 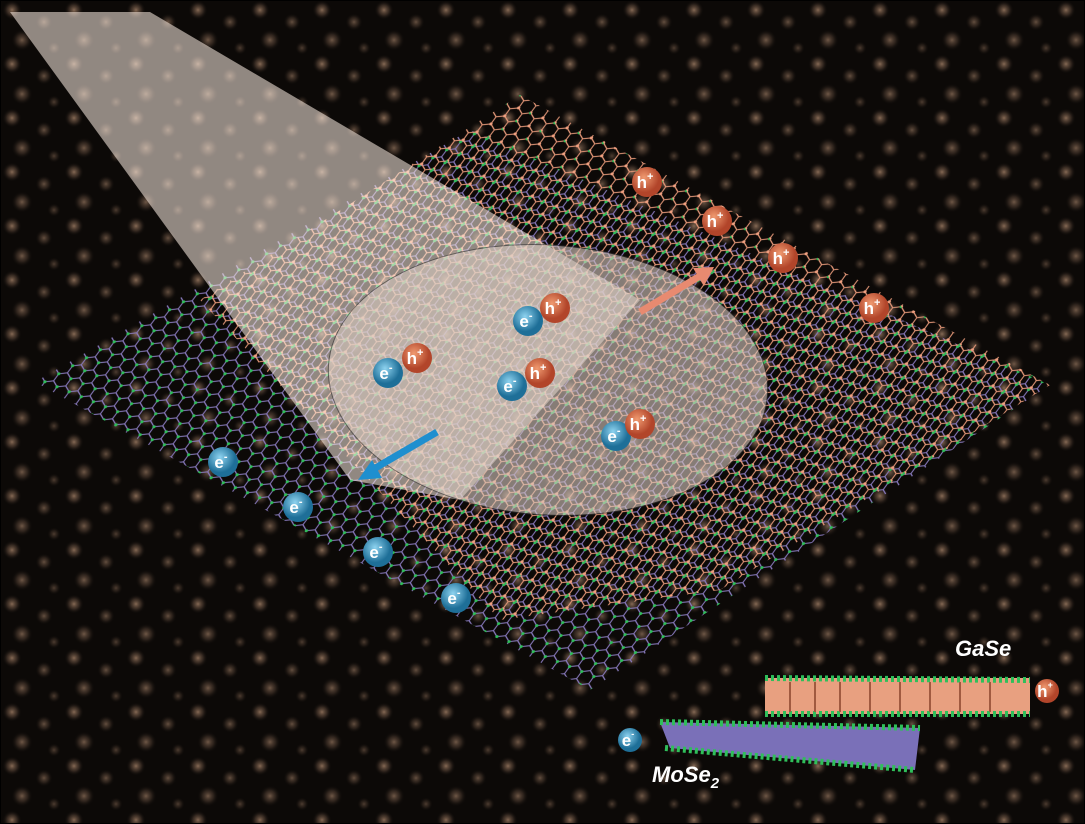 I want to click on mose2-side, so click(x=790, y=746).